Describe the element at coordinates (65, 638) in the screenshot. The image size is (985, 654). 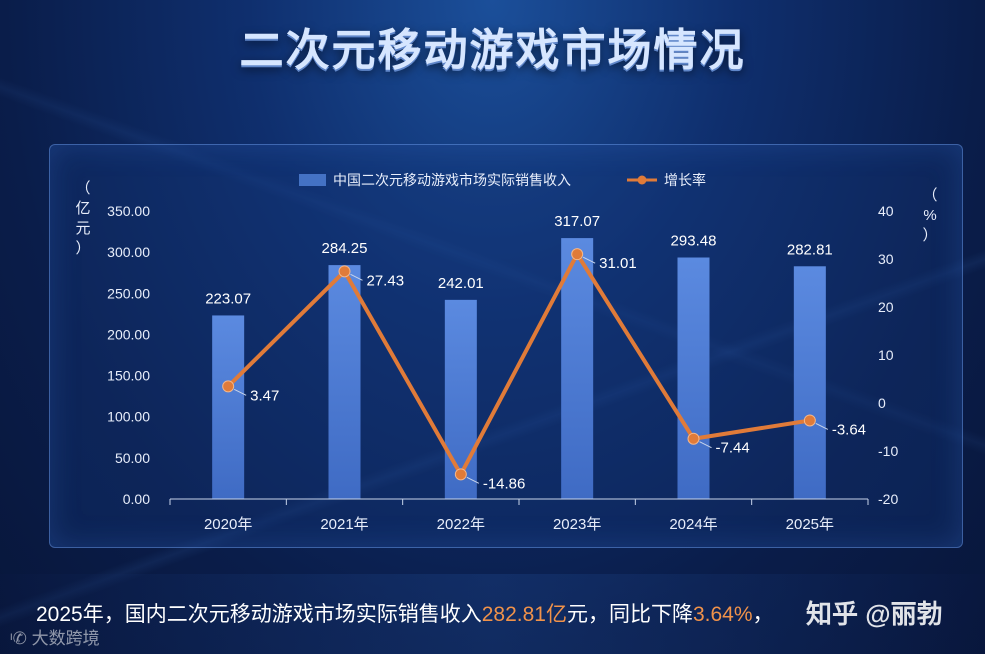
I see `source-label: 大数跨境` at that location.